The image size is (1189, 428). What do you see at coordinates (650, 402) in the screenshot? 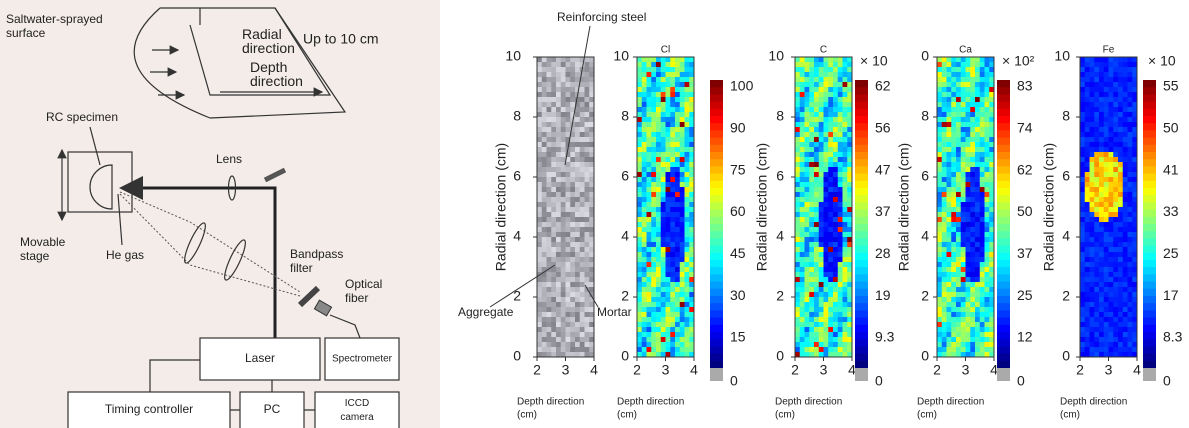
I see `x-axis-label: Depth direction` at bounding box center [650, 402].